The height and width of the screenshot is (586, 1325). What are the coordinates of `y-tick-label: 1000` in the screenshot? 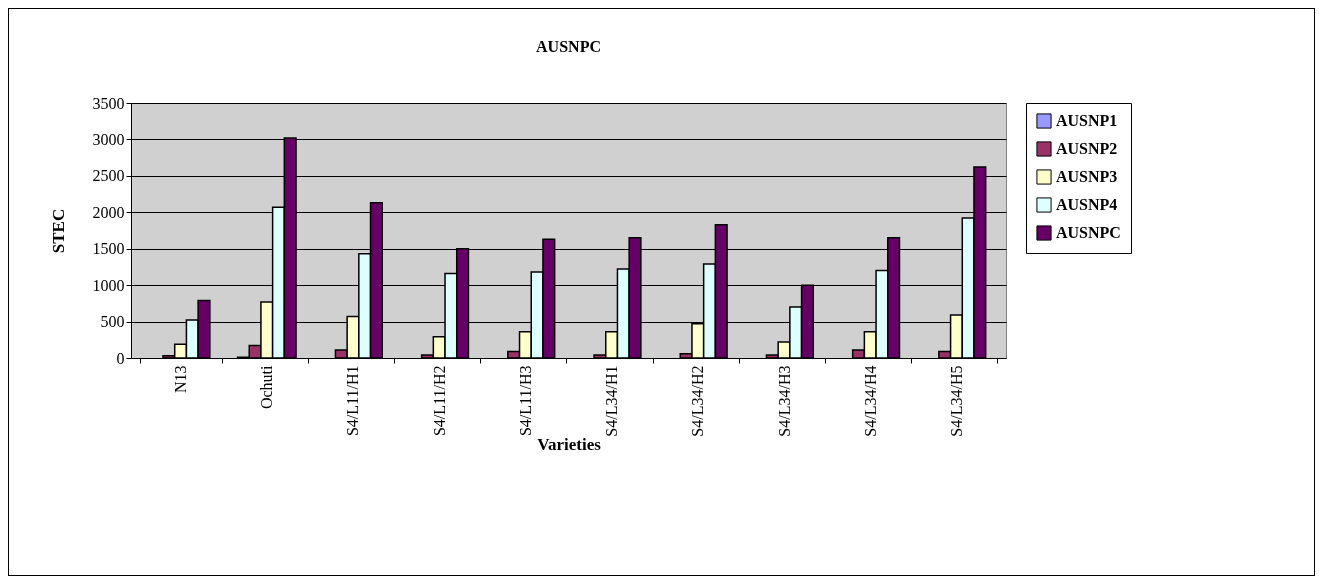 It's located at (108, 285).